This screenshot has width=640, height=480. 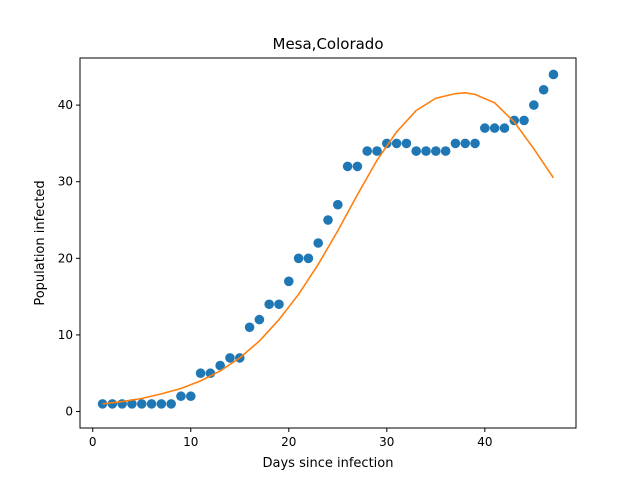 What do you see at coordinates (190, 442) in the screenshot?
I see `x-tick-label: 10` at bounding box center [190, 442].